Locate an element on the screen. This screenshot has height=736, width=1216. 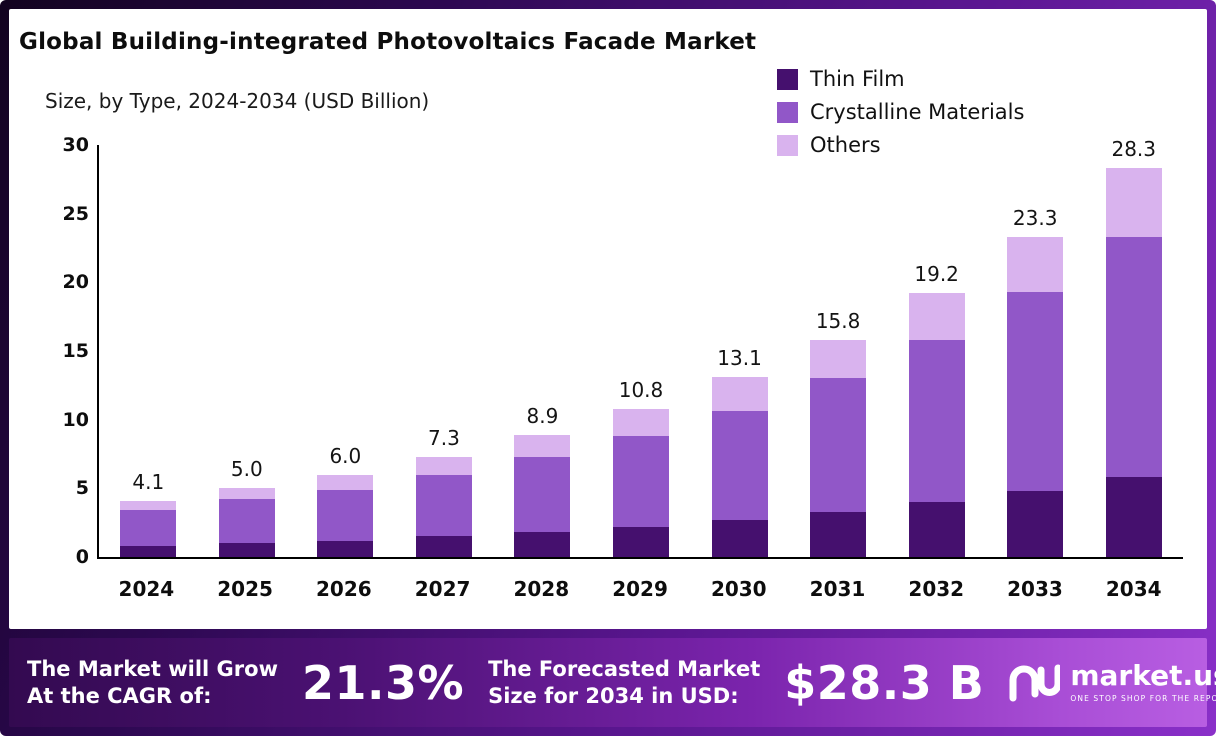
chart-subtitle: Size, by Type, 2024-2034 (USD Billion) is located at coordinates (237, 101).